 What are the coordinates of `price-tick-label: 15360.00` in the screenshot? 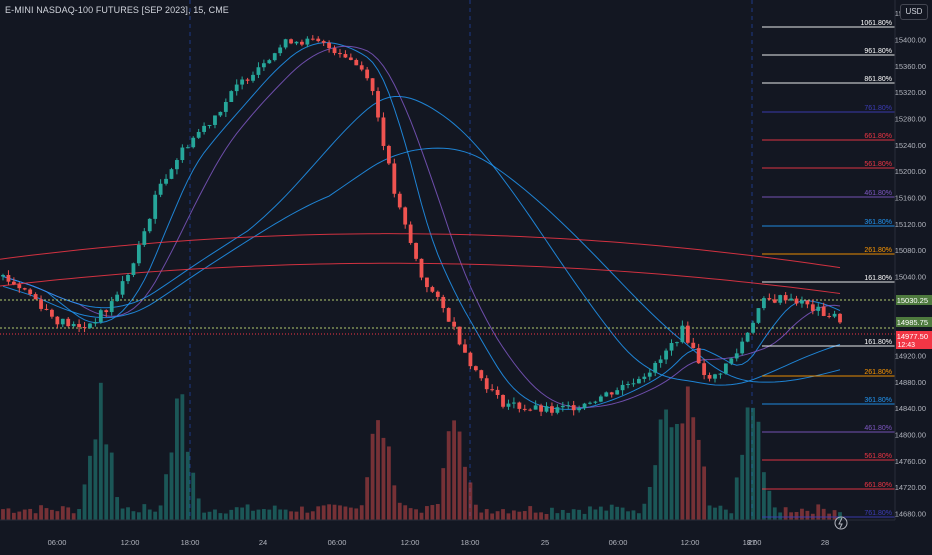 It's located at (910, 66).